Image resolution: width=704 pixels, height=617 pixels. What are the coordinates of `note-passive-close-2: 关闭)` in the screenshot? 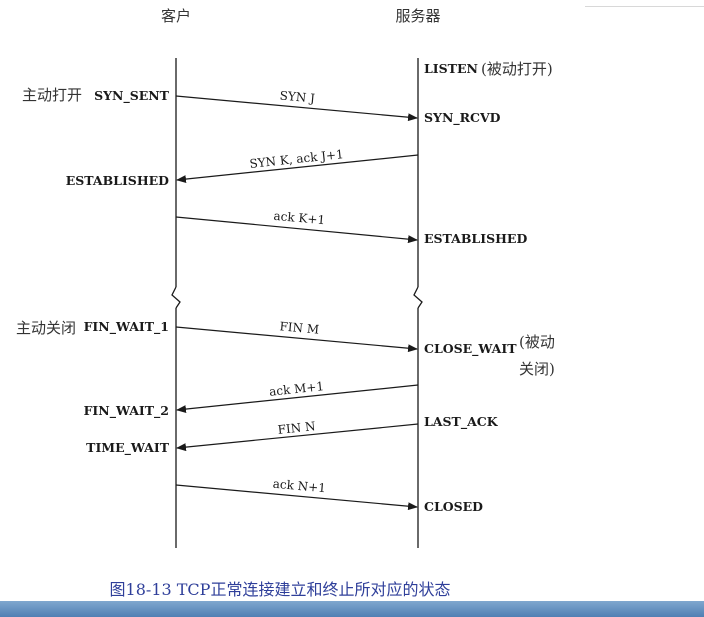 It's located at (537, 369).